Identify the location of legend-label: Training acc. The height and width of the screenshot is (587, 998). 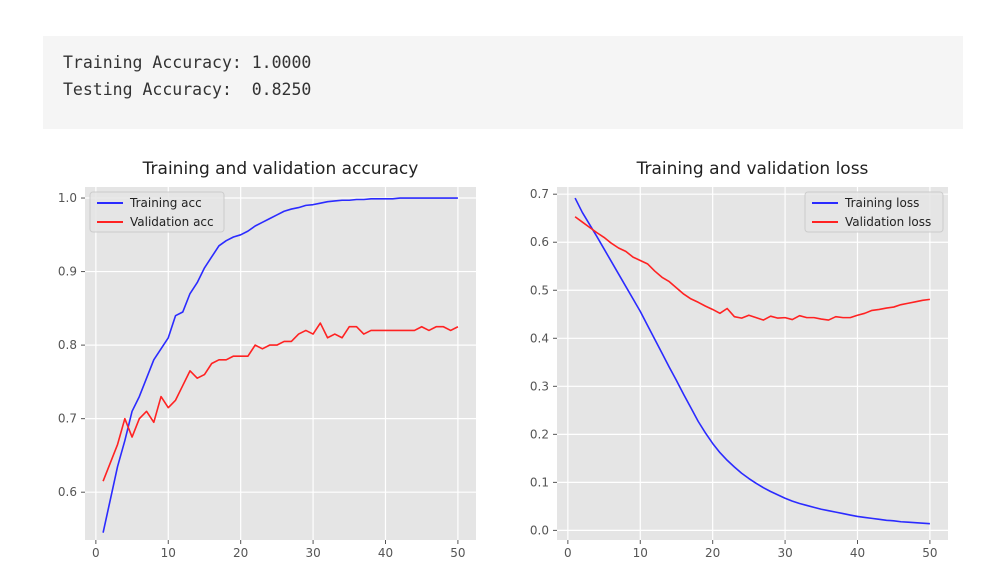
(165, 203).